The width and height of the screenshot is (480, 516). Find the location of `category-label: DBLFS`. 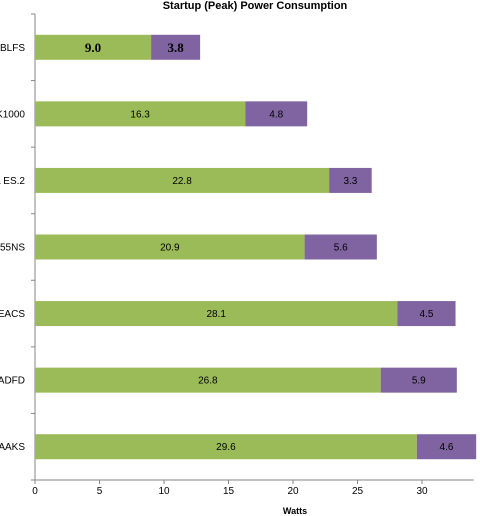

category-label: DBLFS is located at coordinates (12, 48).